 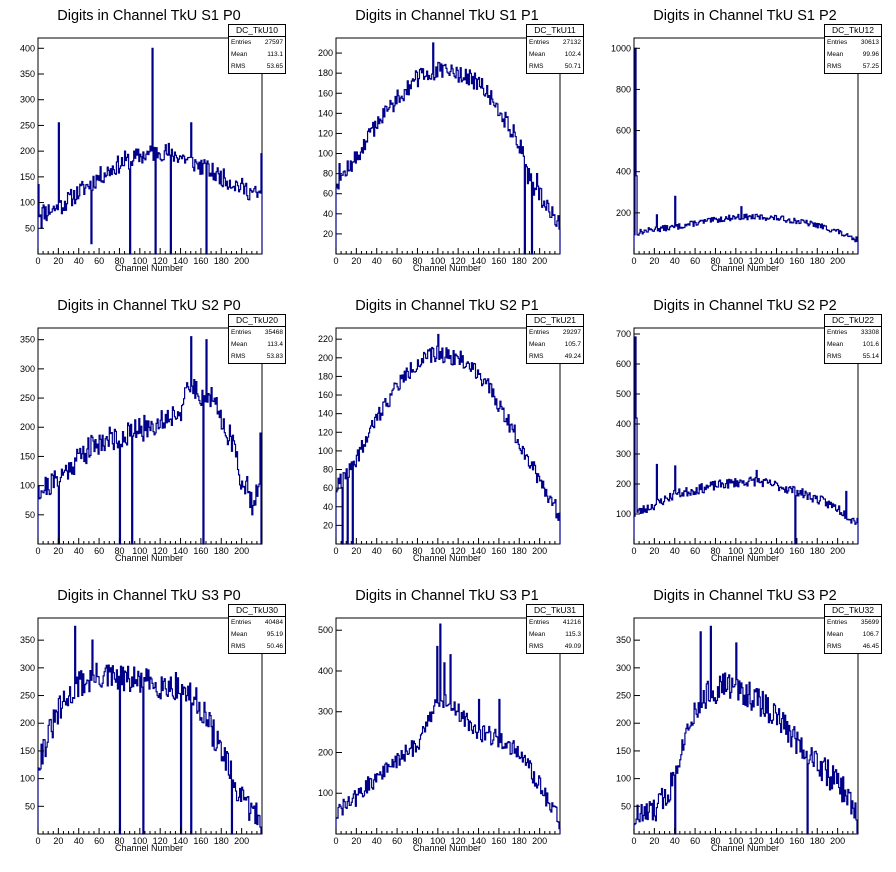 What do you see at coordinates (572, 54) in the screenshot?
I see `stats-value: 102.4` at bounding box center [572, 54].